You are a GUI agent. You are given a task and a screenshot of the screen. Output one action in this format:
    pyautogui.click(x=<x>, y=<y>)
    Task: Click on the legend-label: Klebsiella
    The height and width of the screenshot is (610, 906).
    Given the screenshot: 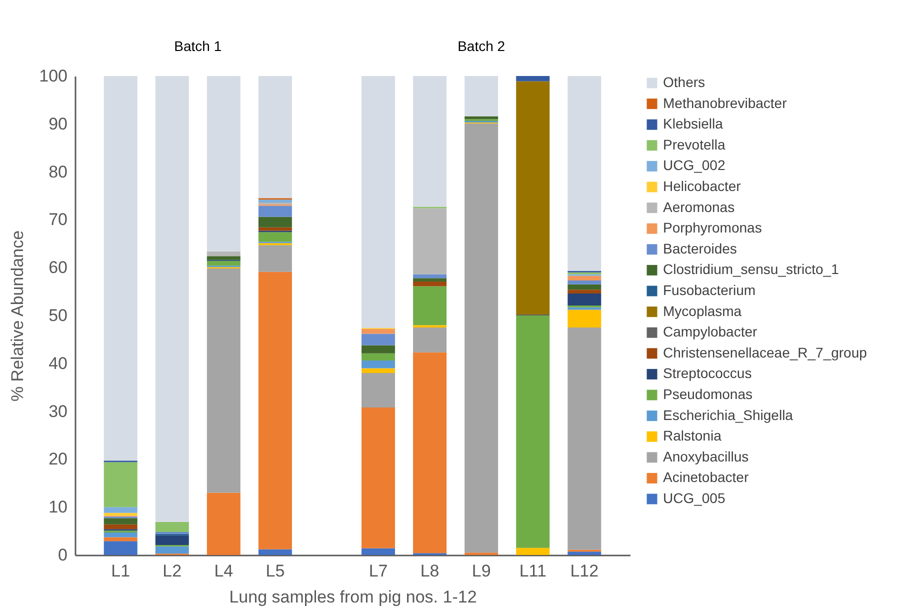 What is the action you would take?
    pyautogui.click(x=693, y=124)
    